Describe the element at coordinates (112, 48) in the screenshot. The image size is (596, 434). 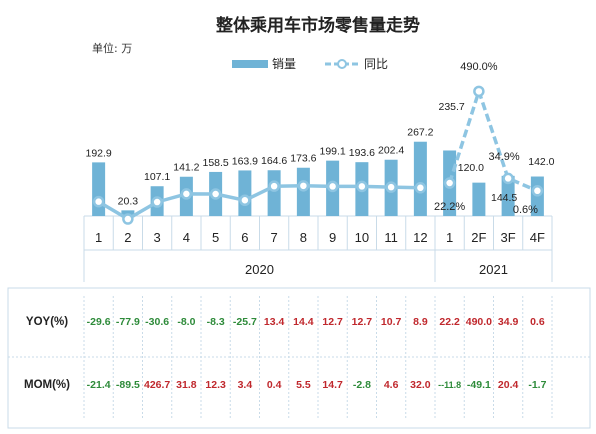
I see `unit-label: 单位: 万` at that location.